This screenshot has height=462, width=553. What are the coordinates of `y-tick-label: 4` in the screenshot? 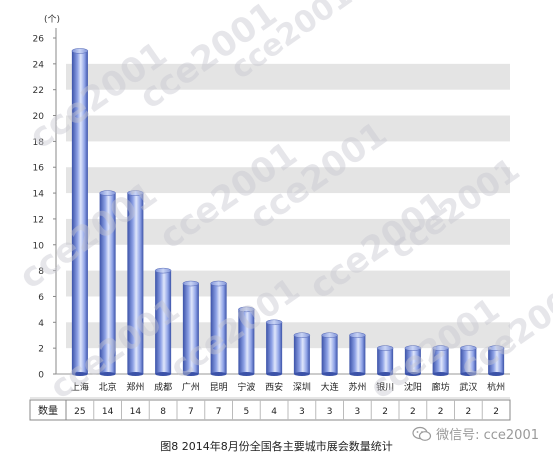 It's located at (41, 324).